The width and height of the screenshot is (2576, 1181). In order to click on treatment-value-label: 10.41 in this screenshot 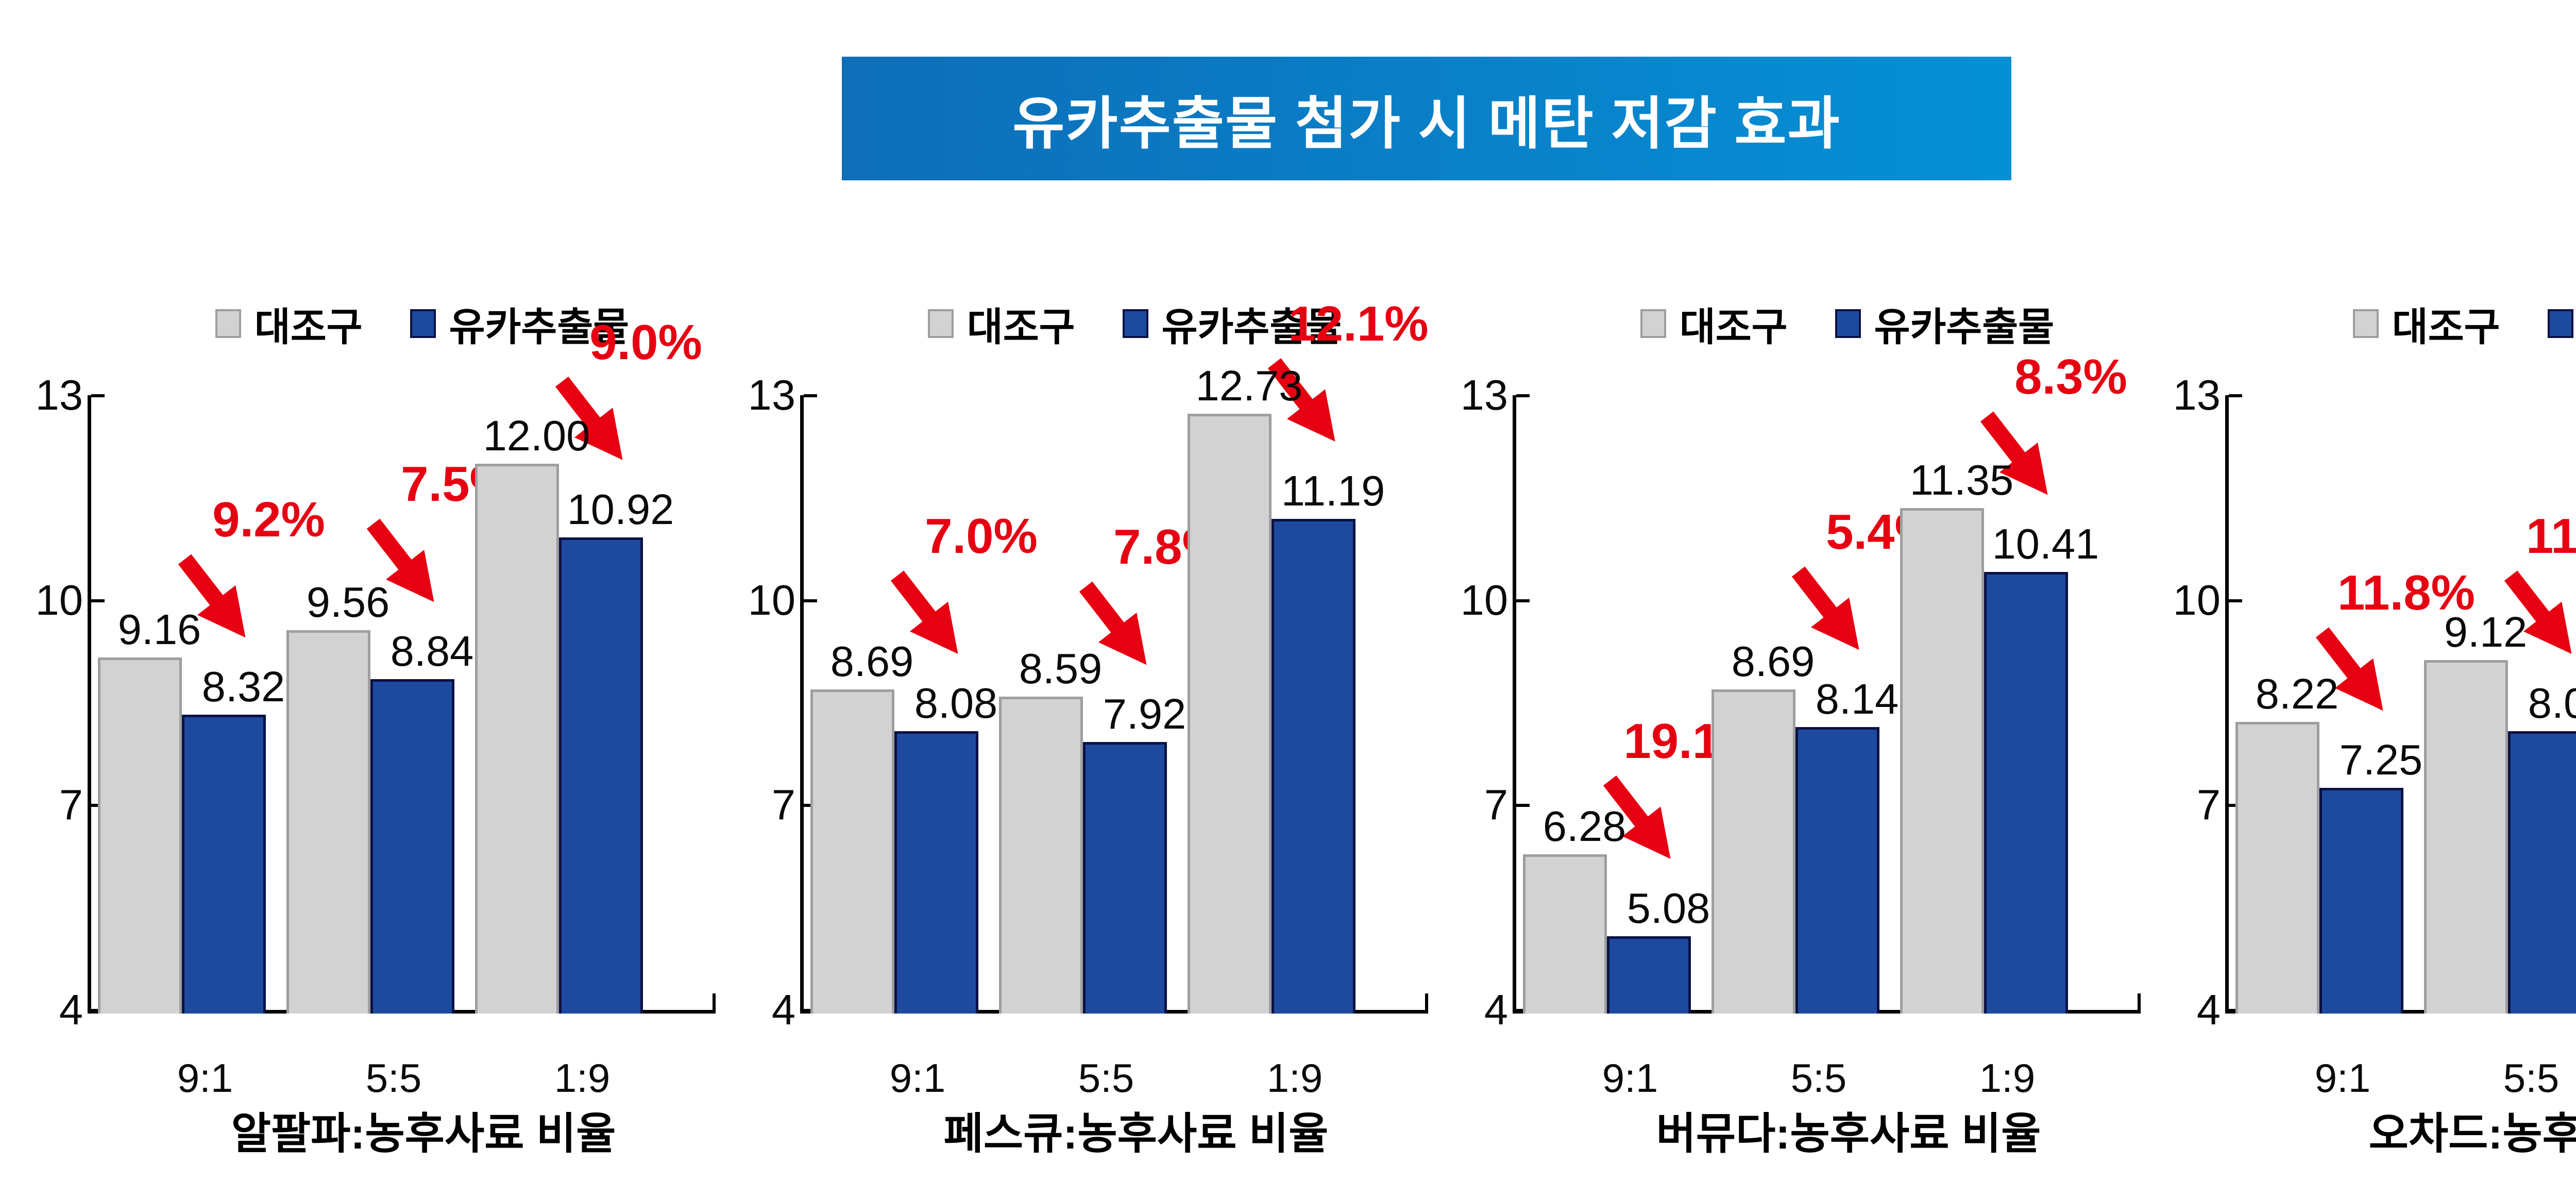, I will do `click(2045, 544)`.